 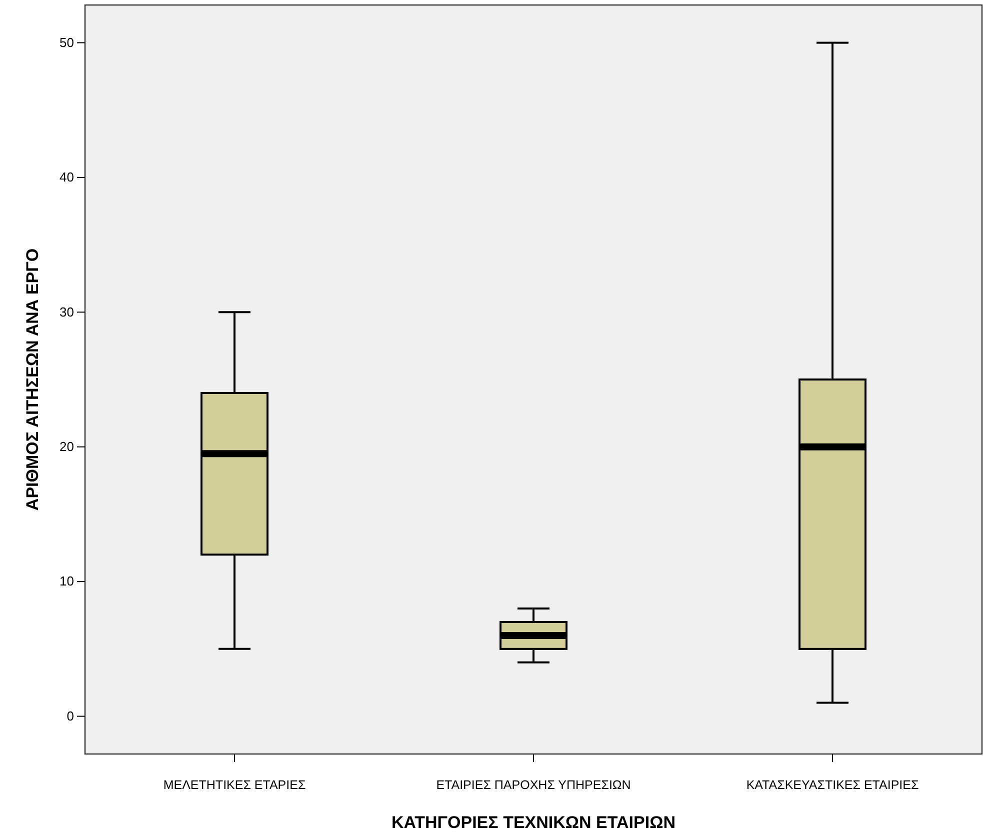 What do you see at coordinates (234, 785) in the screenshot?
I see `x-tick-label: ΜΕΛΕΤΗΤΙΚΕΣ ΕΤΑΡΙΕΣ` at bounding box center [234, 785].